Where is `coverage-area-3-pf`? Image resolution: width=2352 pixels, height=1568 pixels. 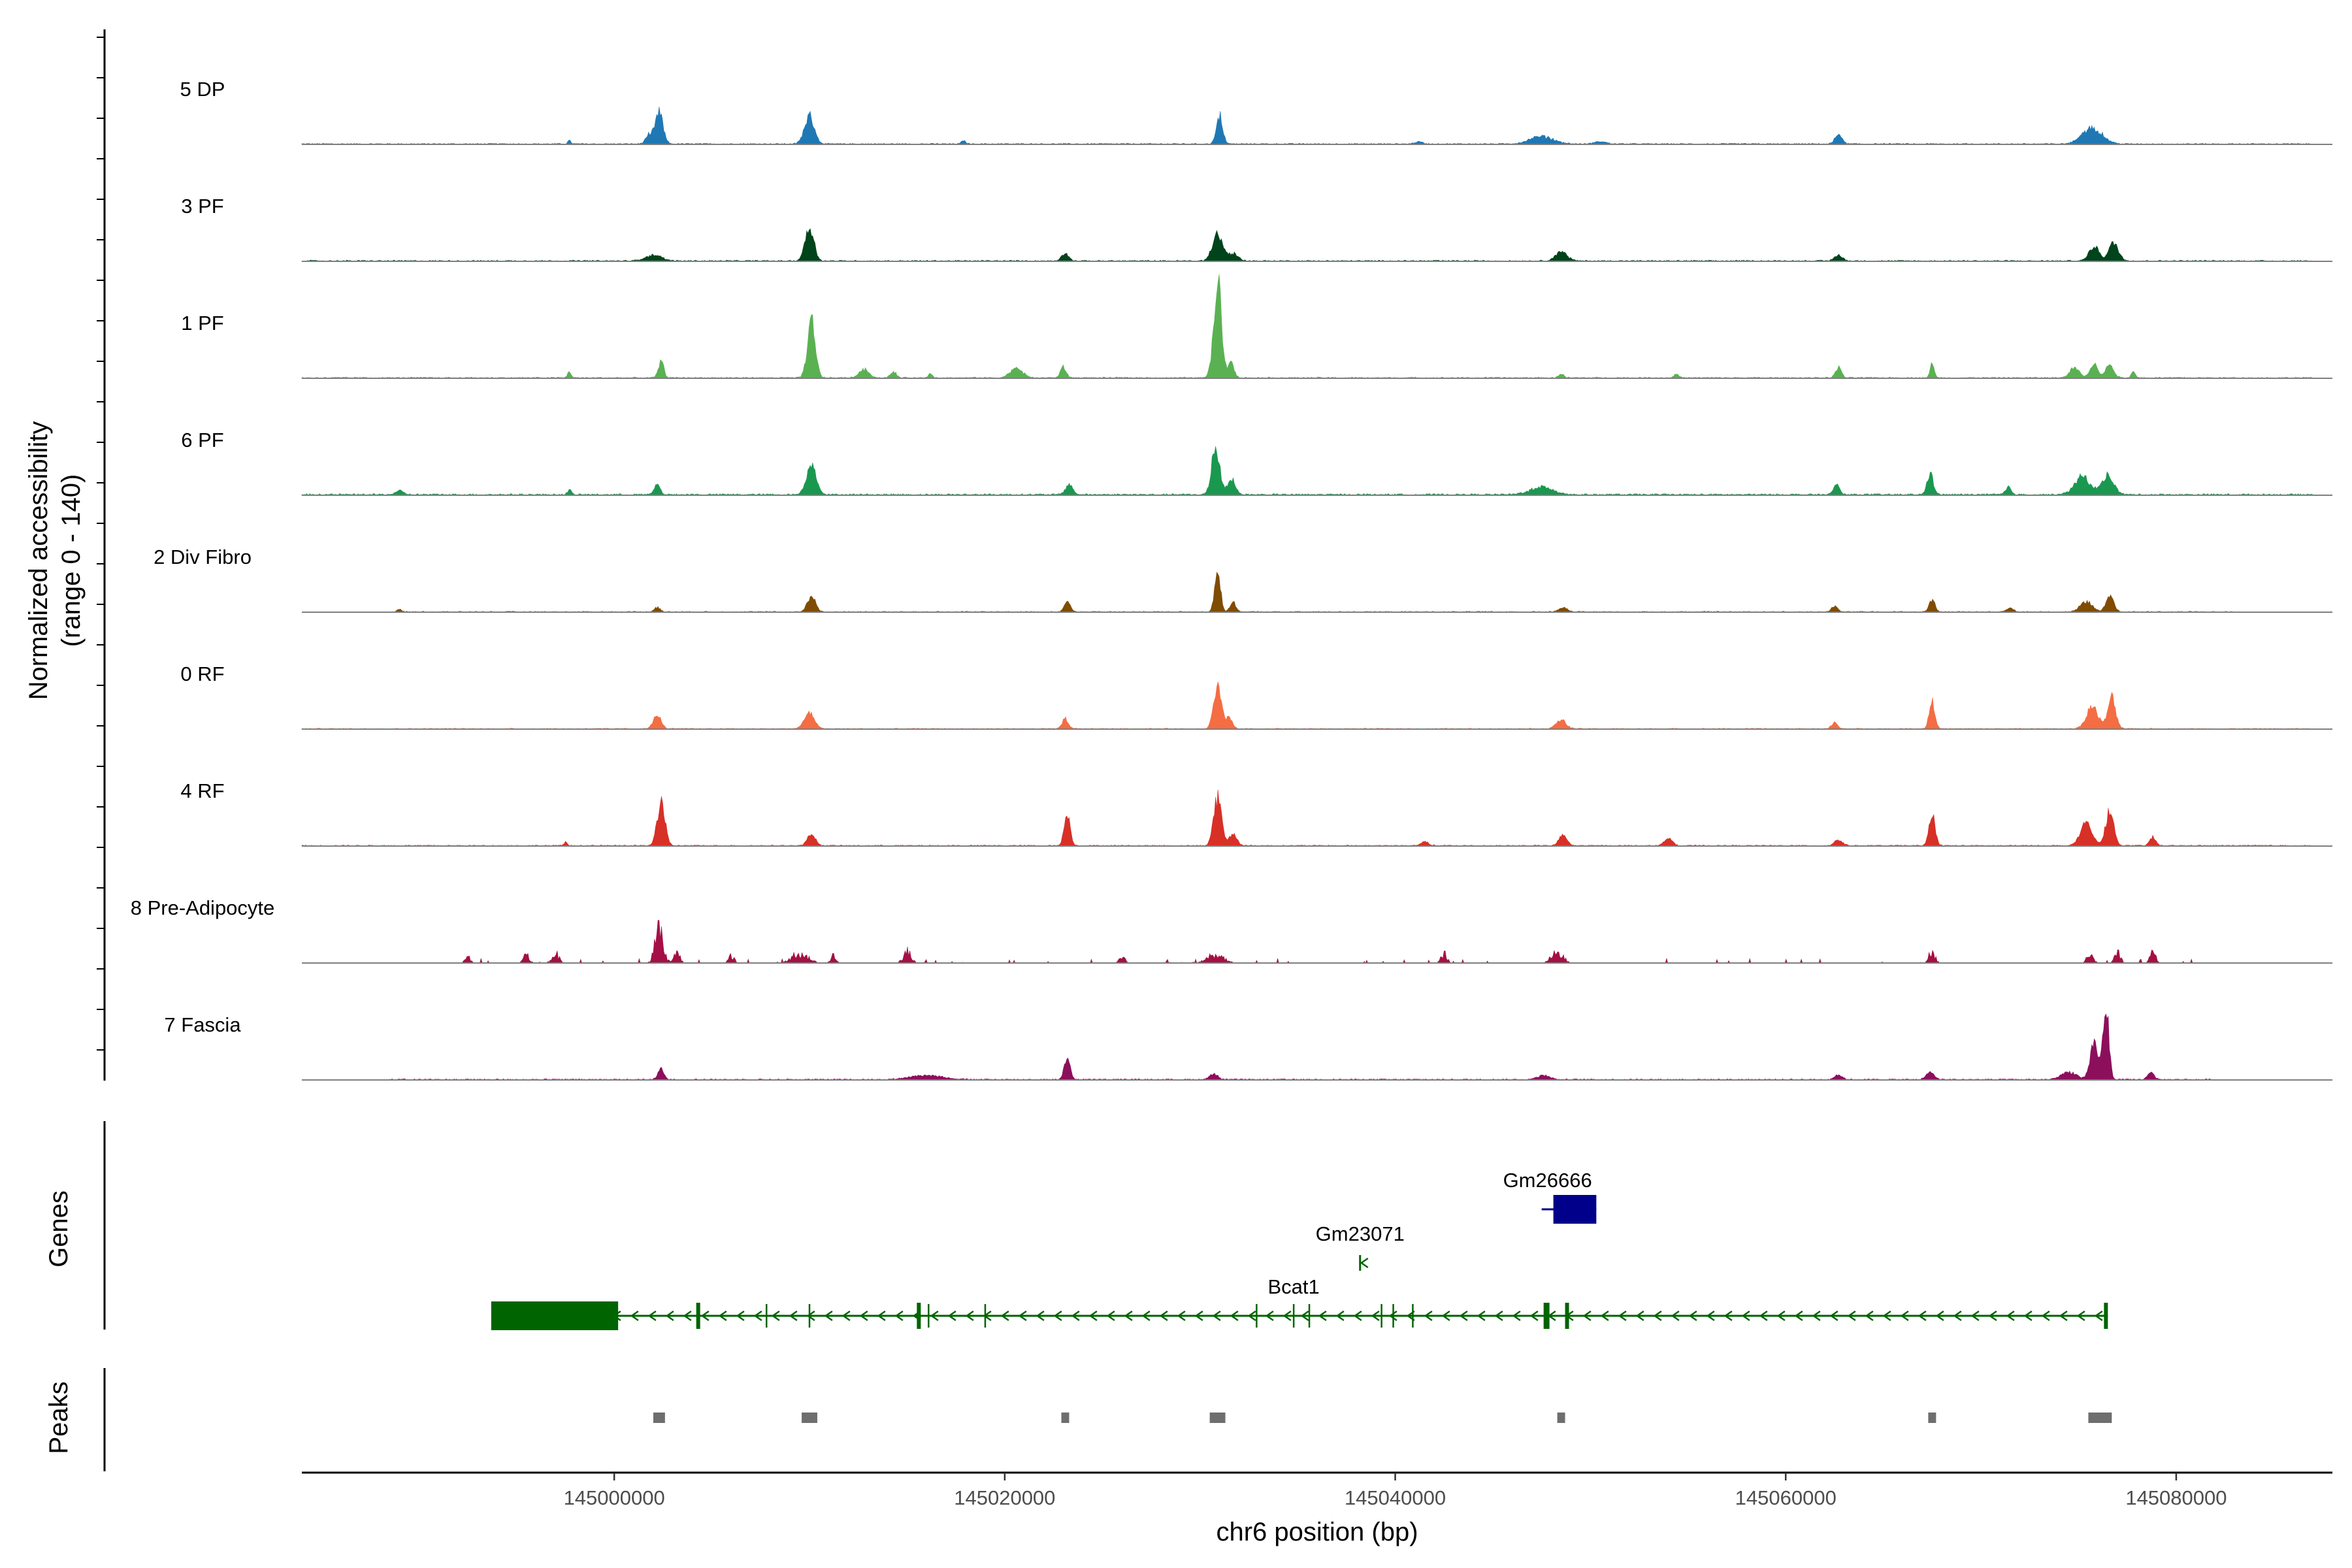
coverage-area-3-pf is located at coordinates (1307, 245).